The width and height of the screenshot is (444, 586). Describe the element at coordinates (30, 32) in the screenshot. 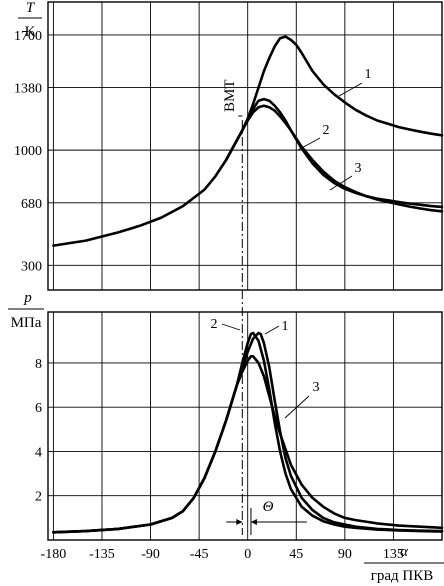

I see `temperature-axis-unit: K` at that location.